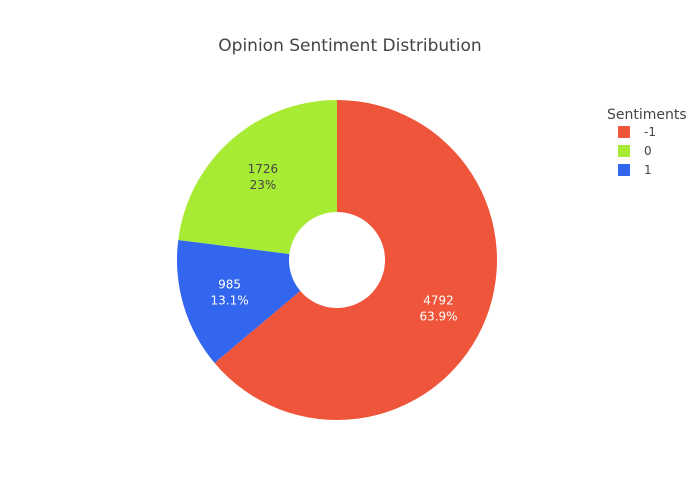  I want to click on slice-value-label: 4792, so click(438, 300).